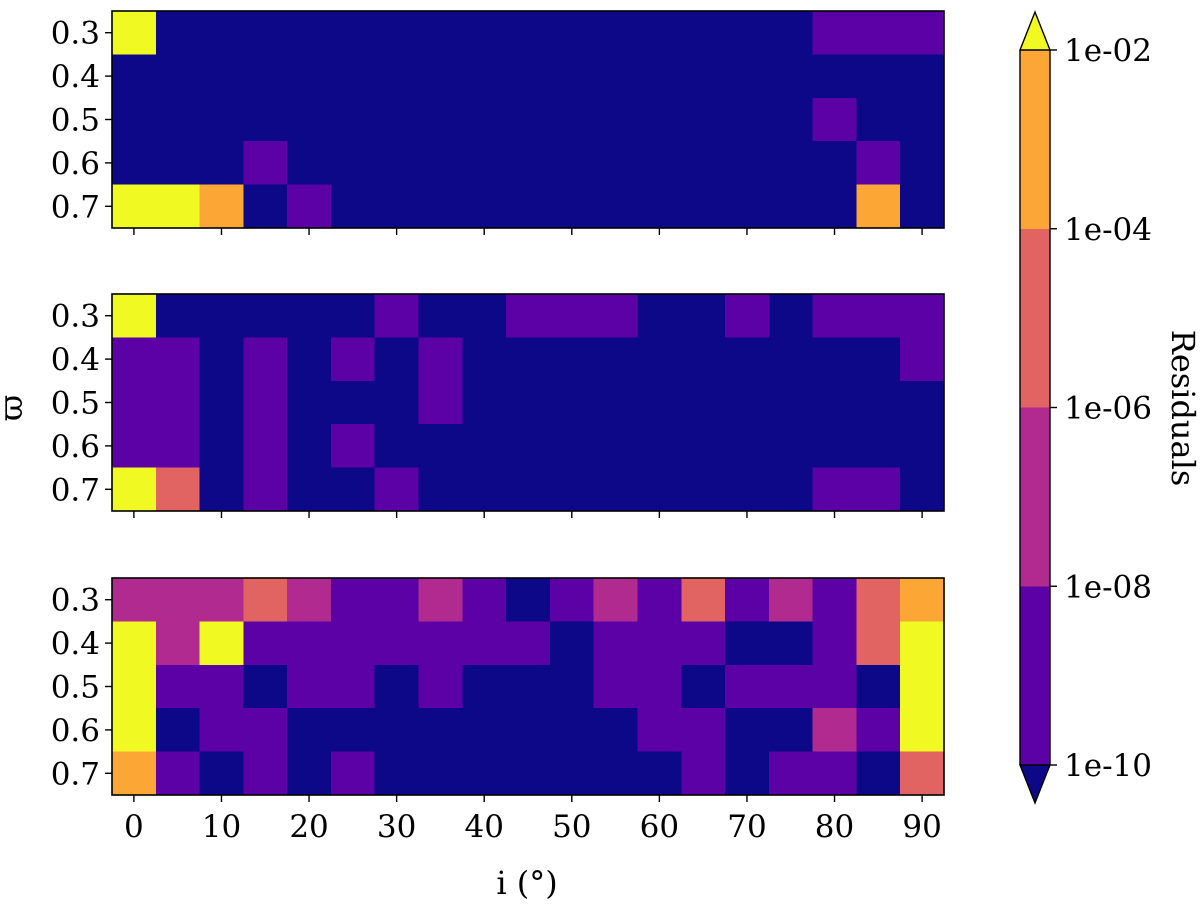 The height and width of the screenshot is (907, 1200). Describe the element at coordinates (75, 360) in the screenshot. I see `y-tick-label: 0.4` at that location.